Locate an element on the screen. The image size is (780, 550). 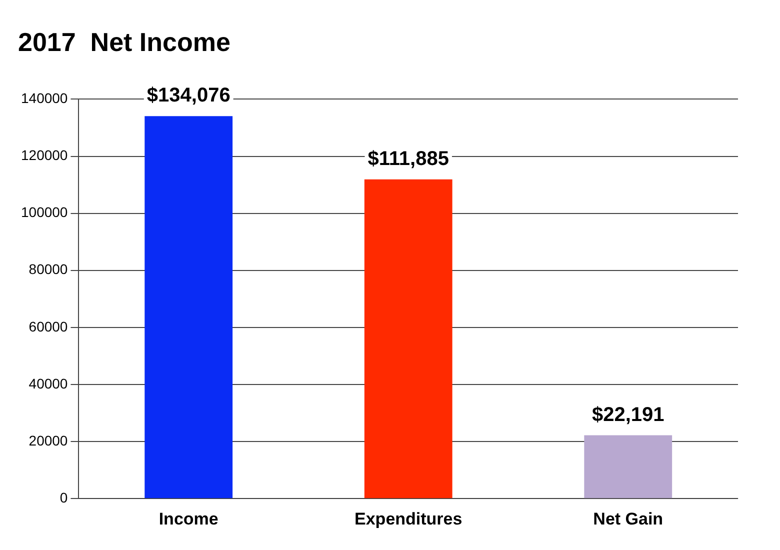
data-label: $111,885 is located at coordinates (408, 159).